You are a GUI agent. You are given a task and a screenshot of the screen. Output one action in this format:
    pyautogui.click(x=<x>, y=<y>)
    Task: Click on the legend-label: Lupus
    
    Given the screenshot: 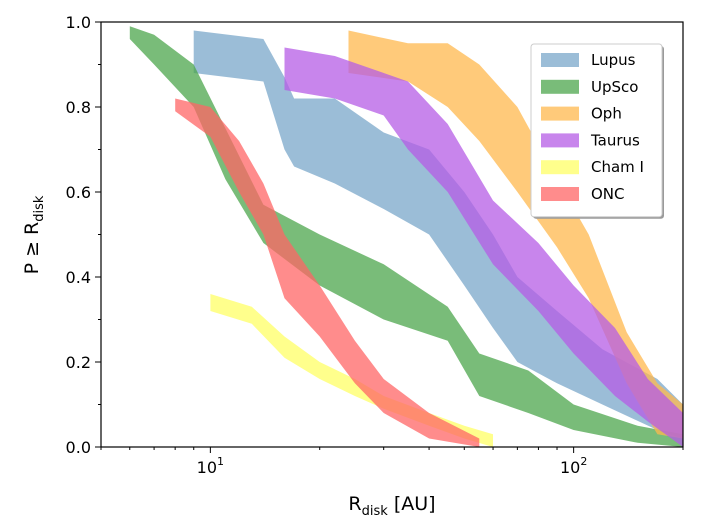 What is the action you would take?
    pyautogui.click(x=613, y=60)
    